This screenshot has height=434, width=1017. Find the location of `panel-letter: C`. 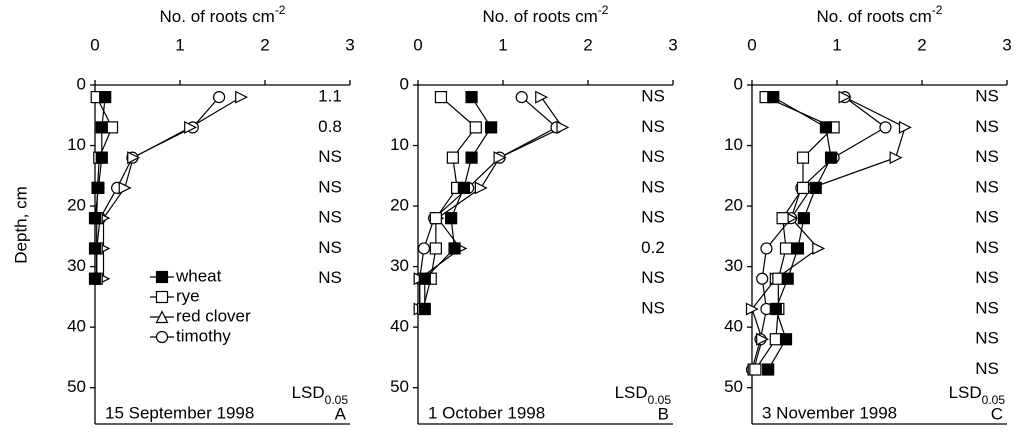

panel-letter: C is located at coordinates (997, 413).